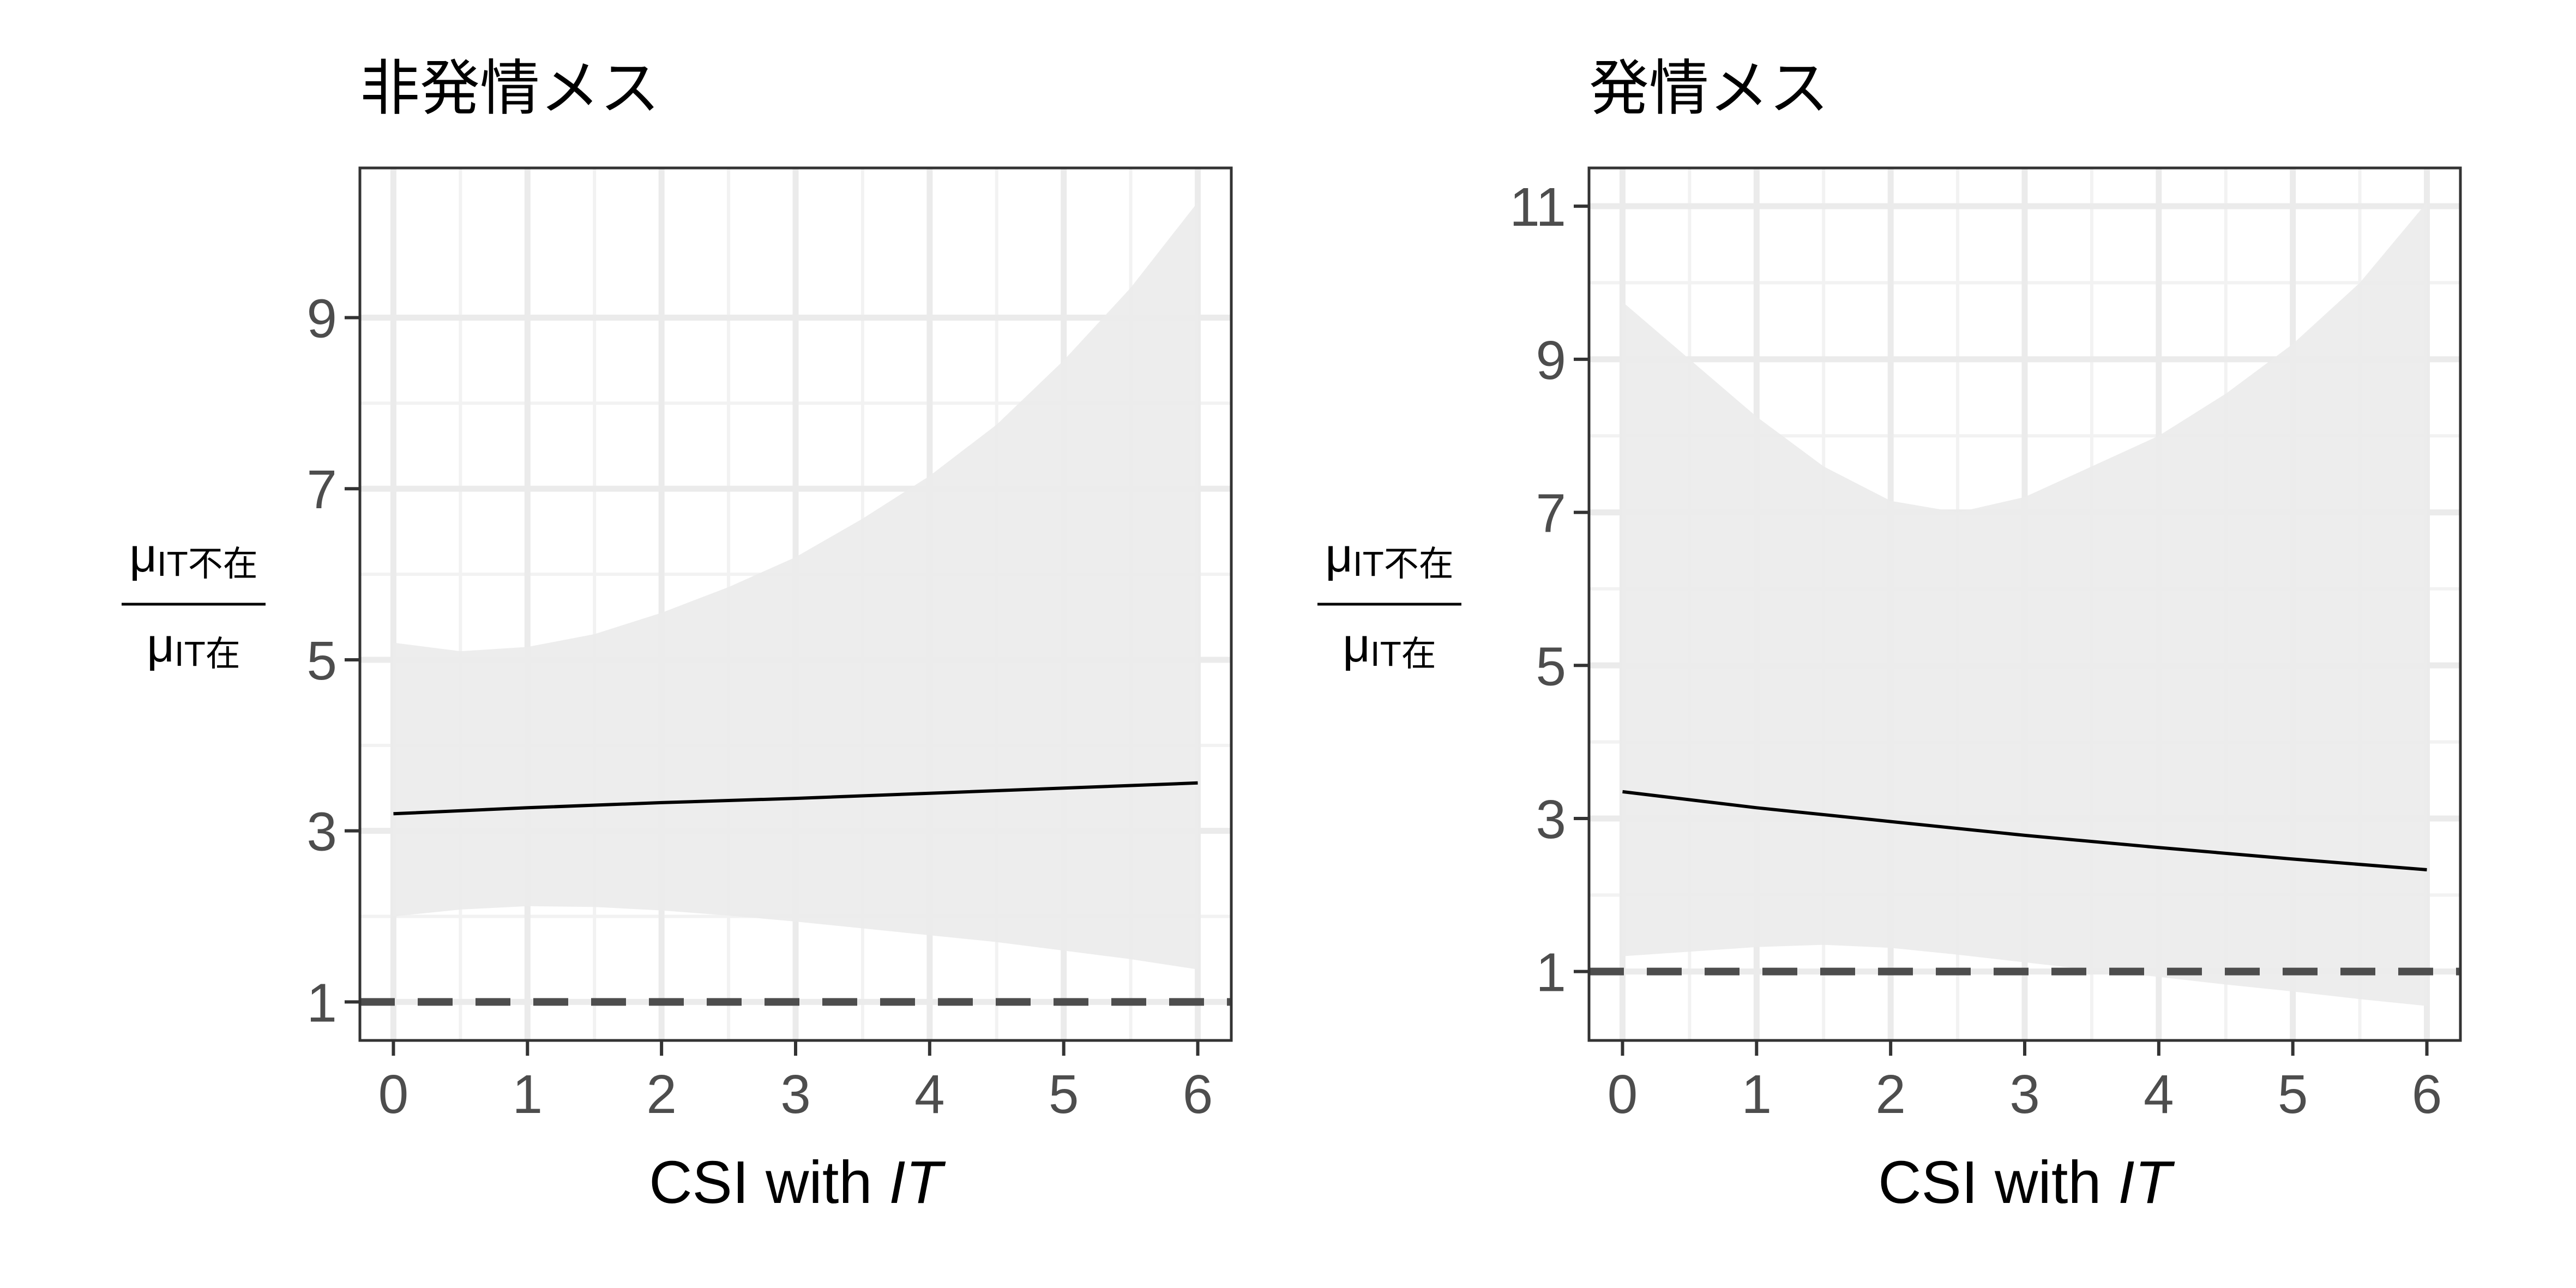 The height and width of the screenshot is (1288, 2576). What do you see at coordinates (1709, 88) in the screenshot?
I see `panel-title: 発情メス` at bounding box center [1709, 88].